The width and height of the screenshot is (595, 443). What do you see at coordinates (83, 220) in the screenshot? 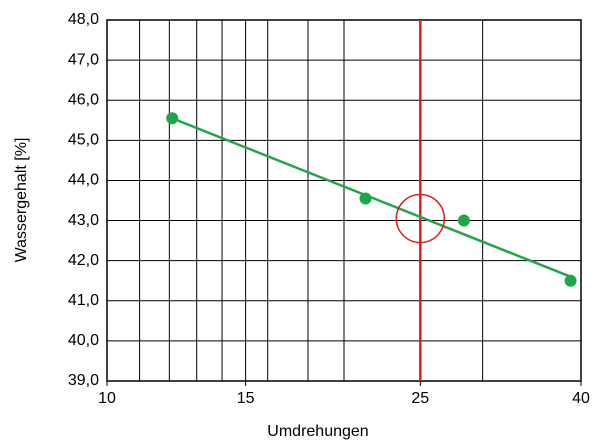
I see `y-tick-label: 43,0` at bounding box center [83, 220].